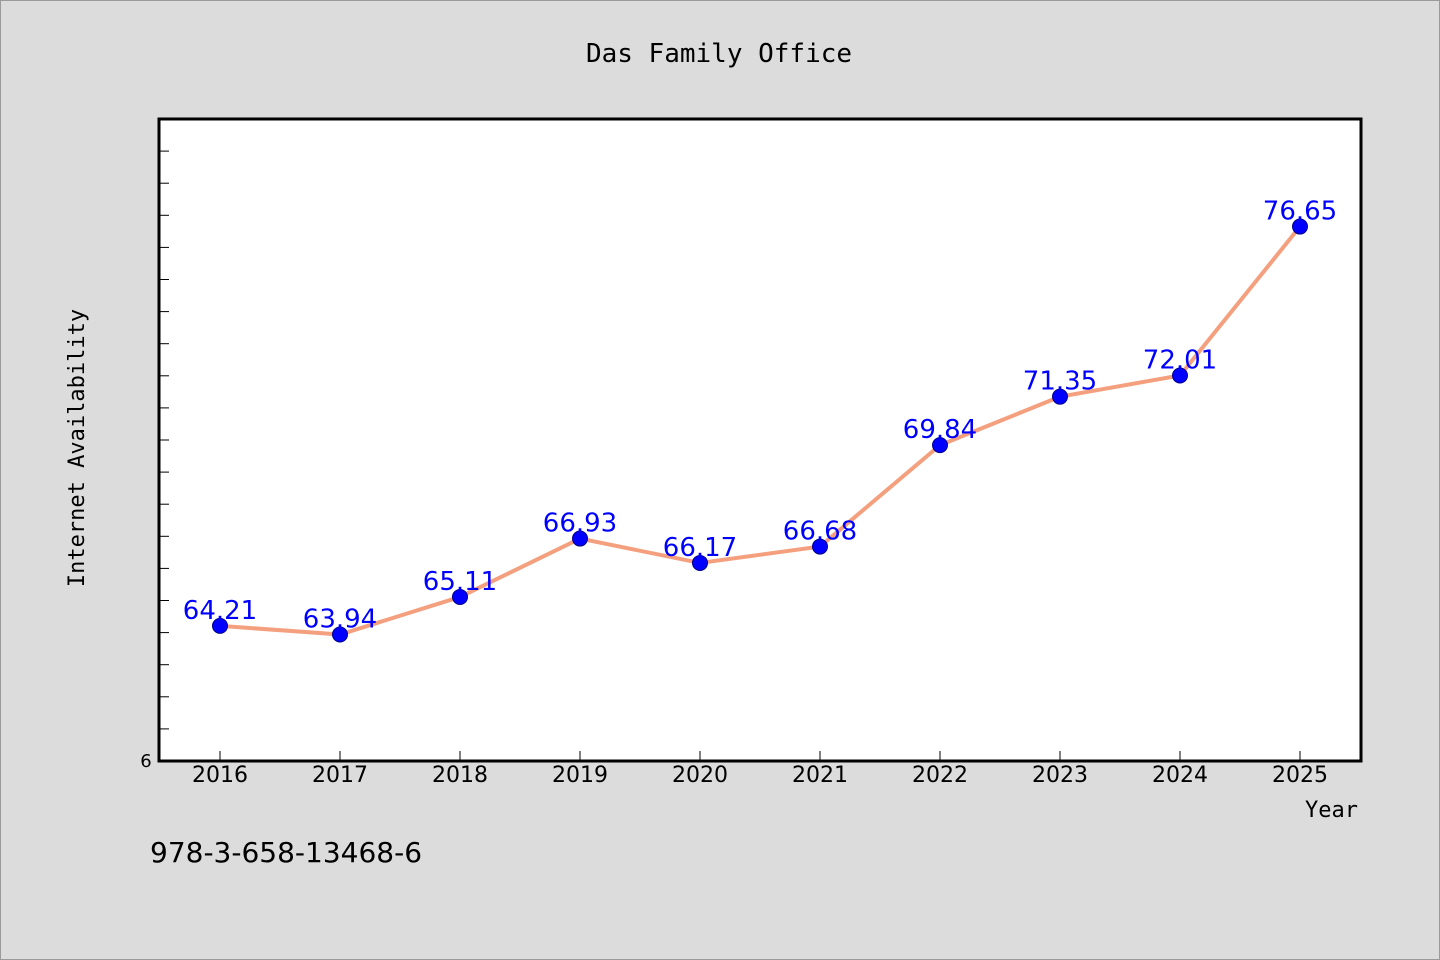 This screenshot has width=1440, height=960. What do you see at coordinates (460, 582) in the screenshot?
I see `data-label: 65.11` at bounding box center [460, 582].